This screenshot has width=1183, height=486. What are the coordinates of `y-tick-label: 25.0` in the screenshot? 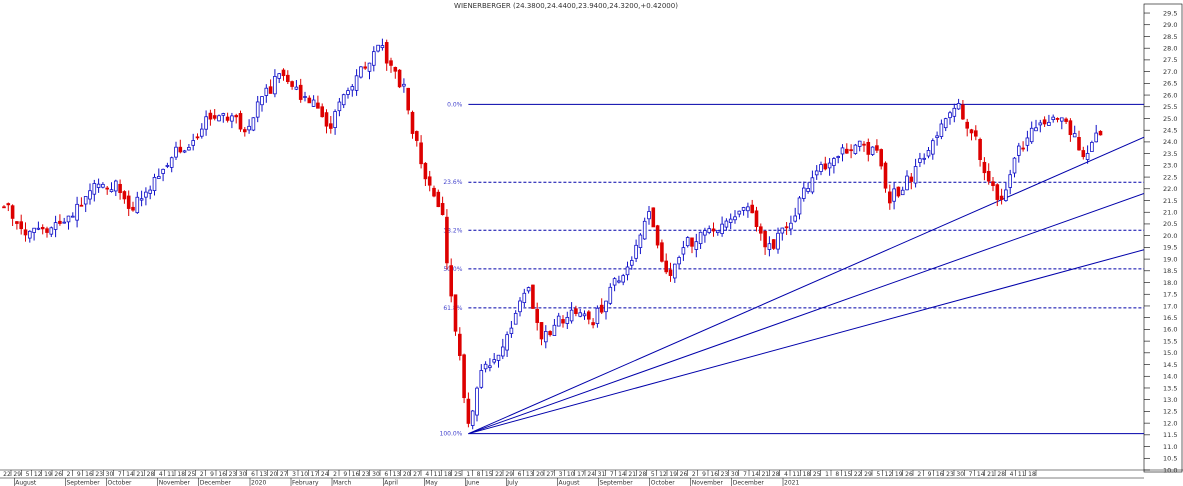 It's located at (1170, 119).